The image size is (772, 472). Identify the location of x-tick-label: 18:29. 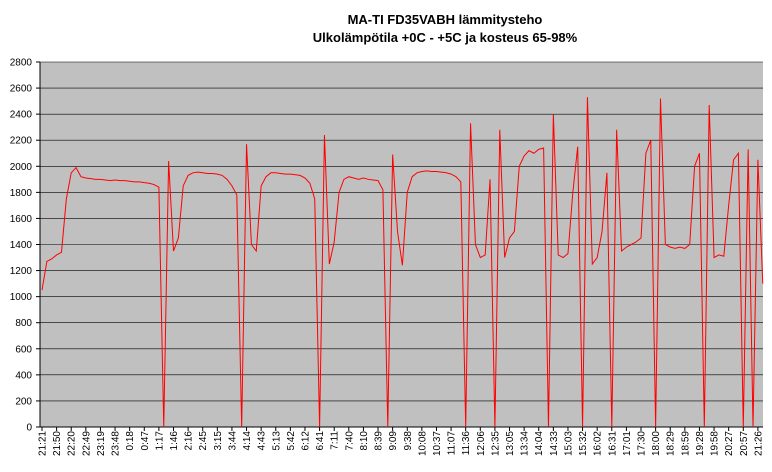
(671, 443).